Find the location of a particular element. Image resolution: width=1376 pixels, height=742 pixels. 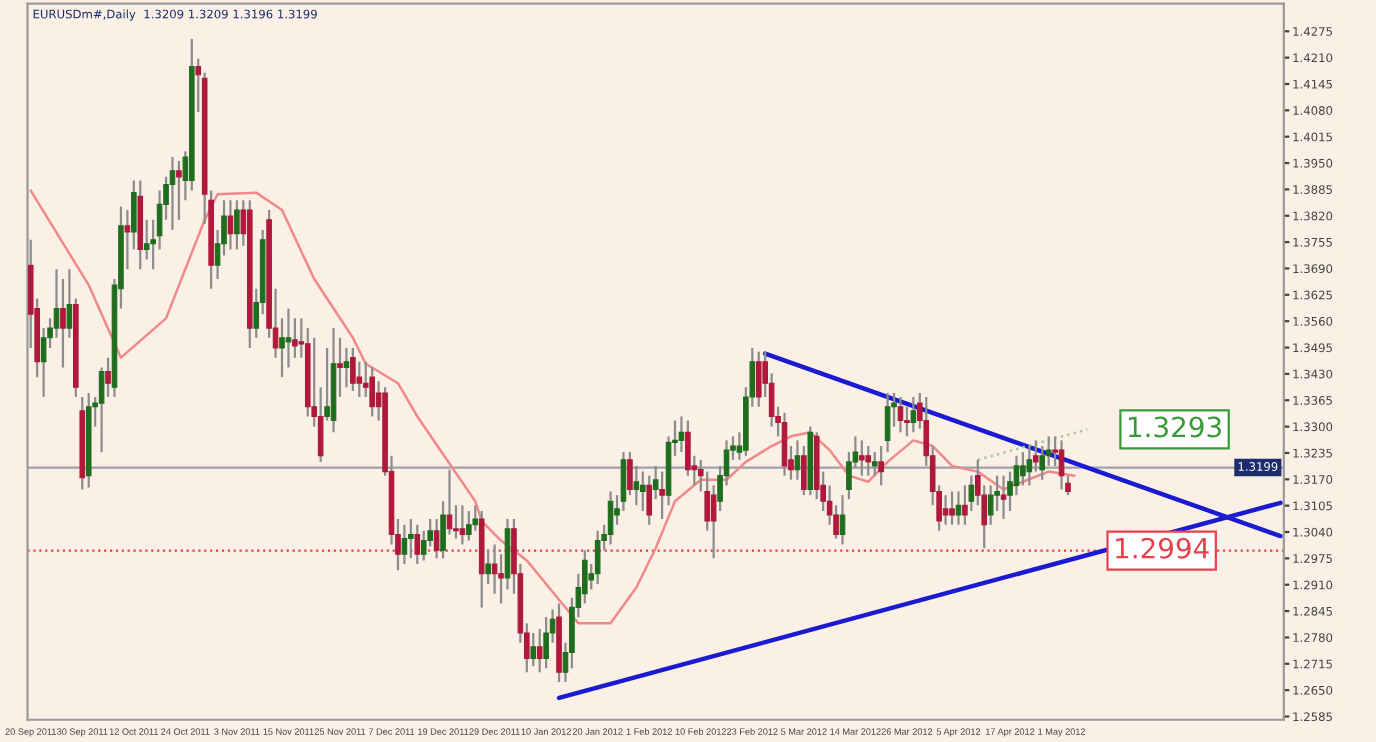

ref-line-label: 1.2994 is located at coordinates (1162, 548).